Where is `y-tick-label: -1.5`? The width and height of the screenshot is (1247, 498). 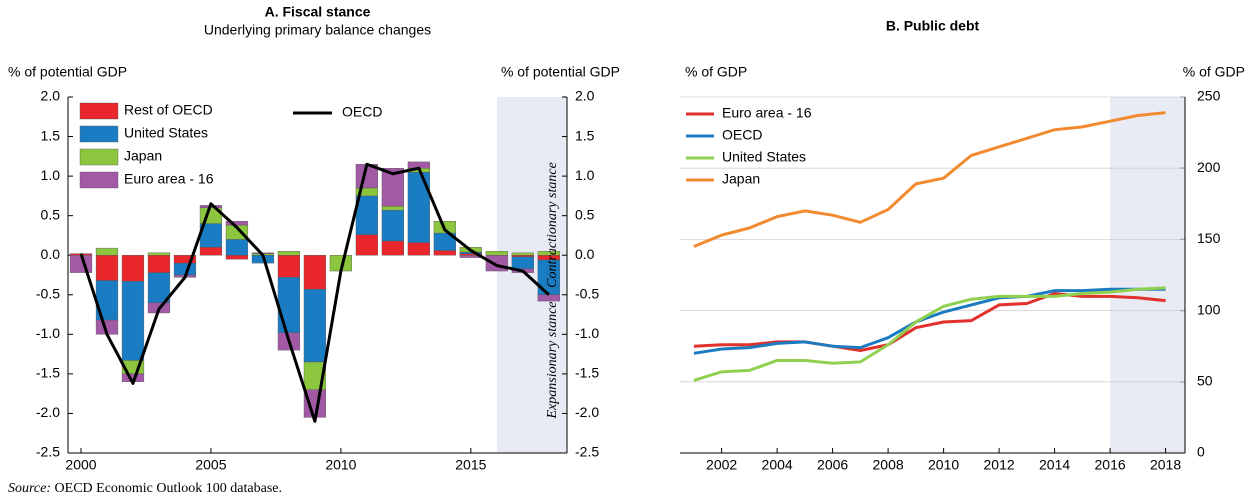
y-tick-label: -1.5 is located at coordinates (48, 373).